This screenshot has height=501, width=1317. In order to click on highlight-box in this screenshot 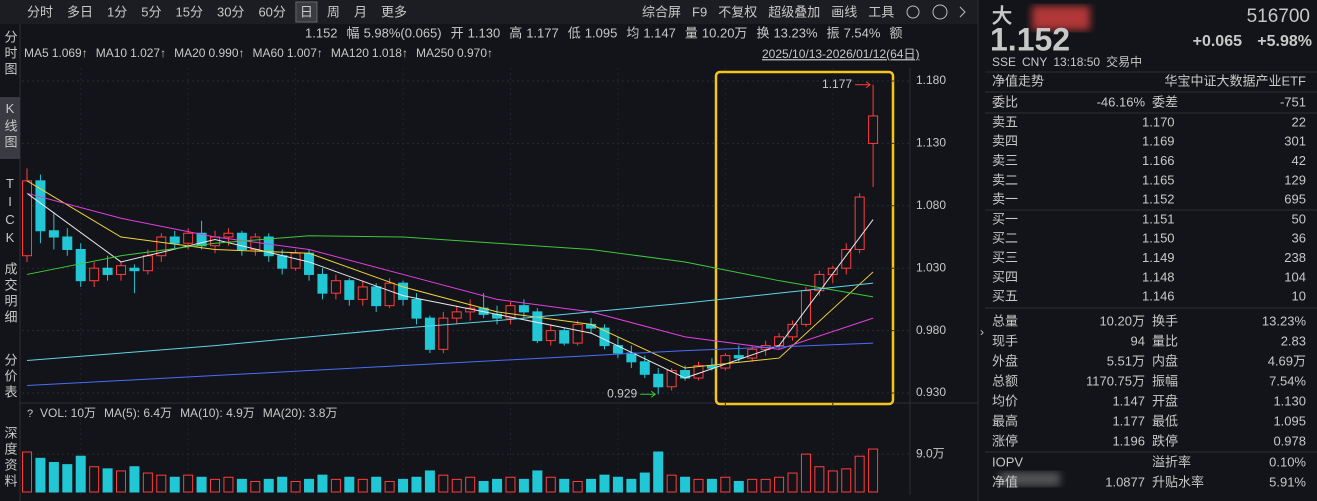, I will do `click(804, 238)`.